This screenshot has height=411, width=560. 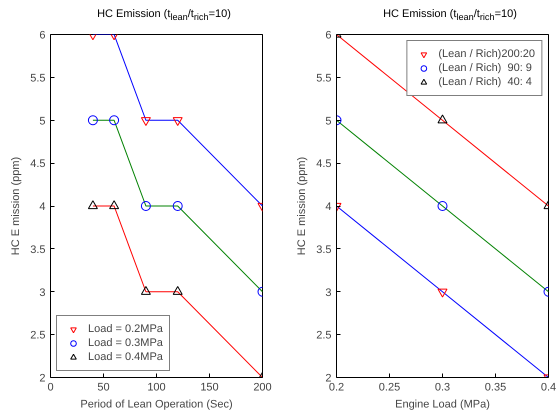 I want to click on x-axis-title: Engine Load (MPa), so click(x=442, y=404).